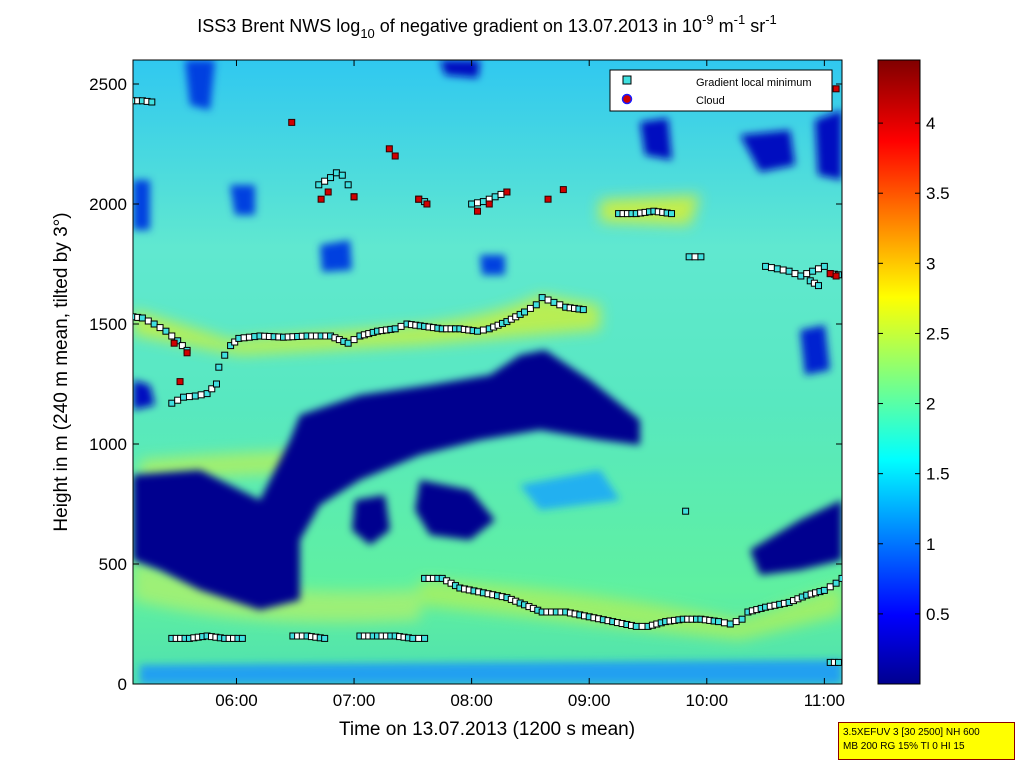 The width and height of the screenshot is (1023, 767). I want to click on x-tick-label: 07:00, so click(354, 700).